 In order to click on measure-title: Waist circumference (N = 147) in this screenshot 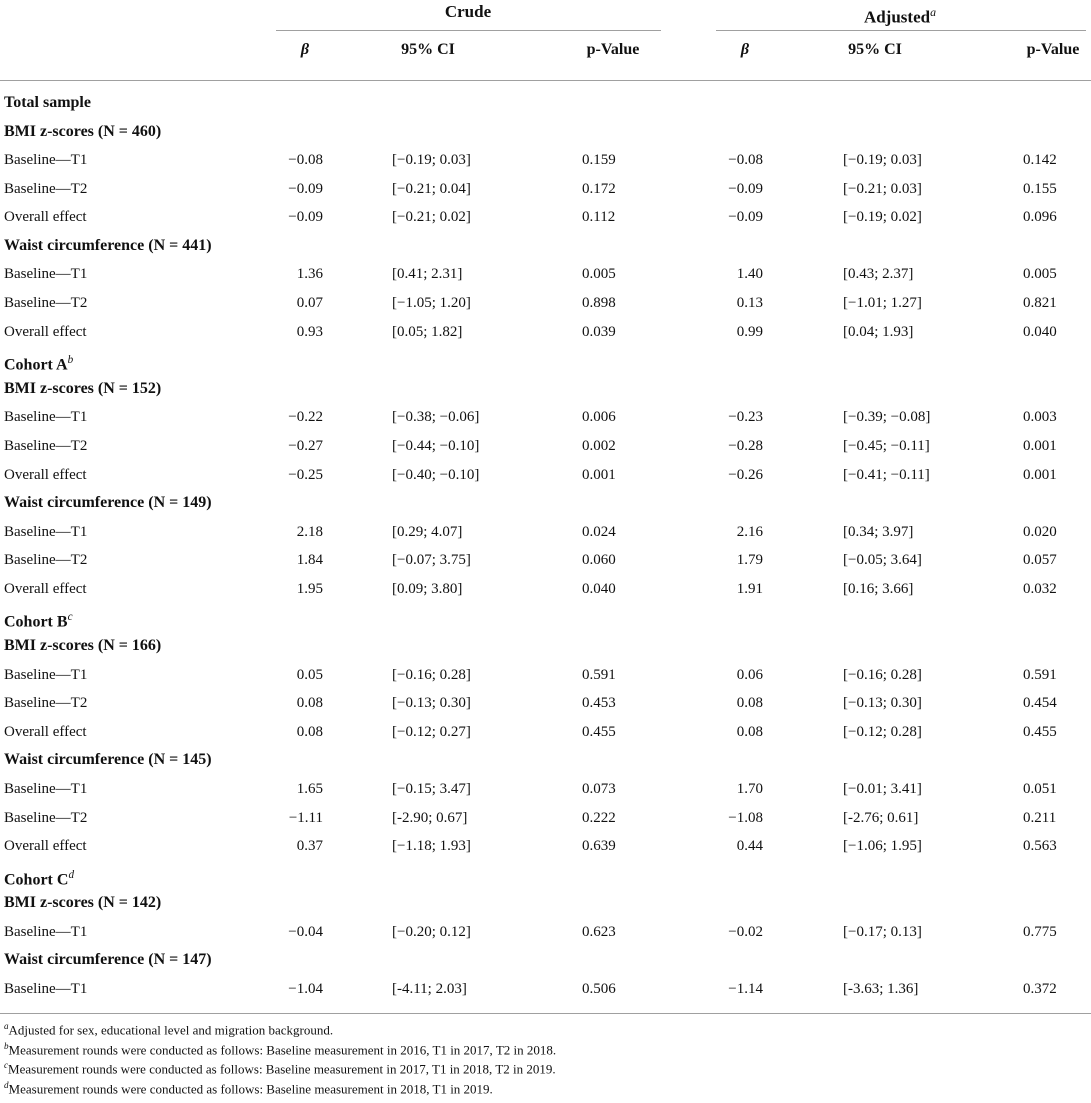, I will do `click(108, 960)`.